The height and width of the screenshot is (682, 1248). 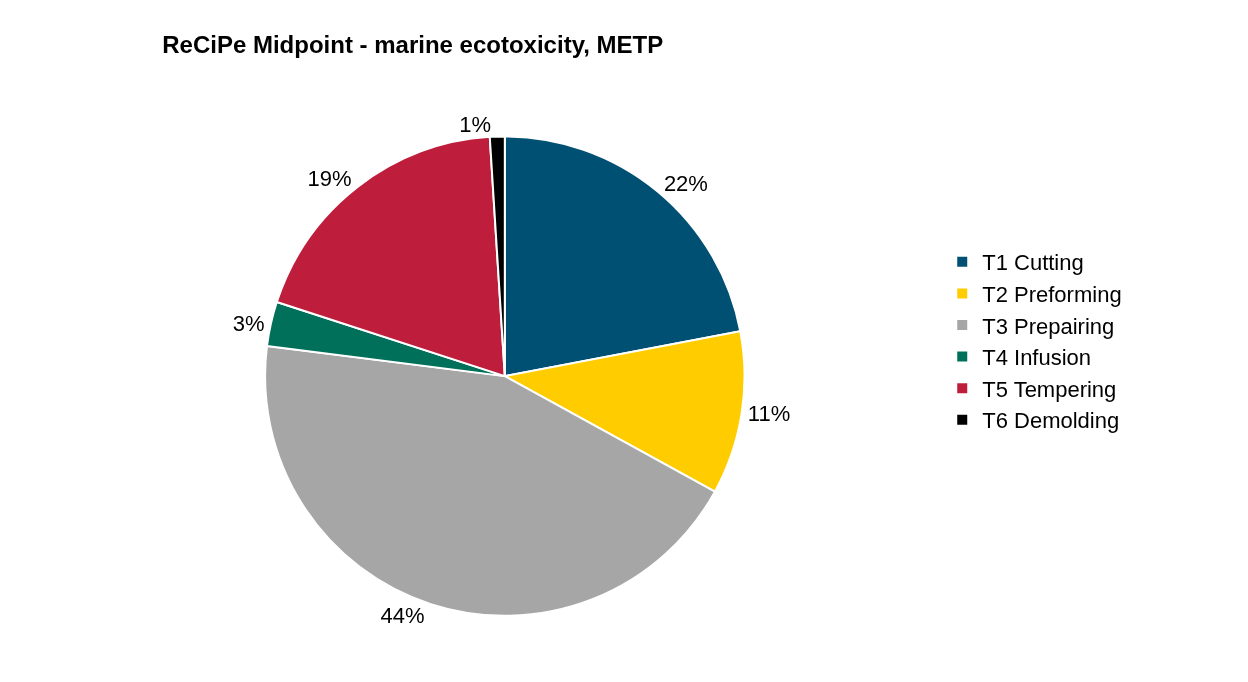 What do you see at coordinates (248, 323) in the screenshot?
I see `data-label: 3%` at bounding box center [248, 323].